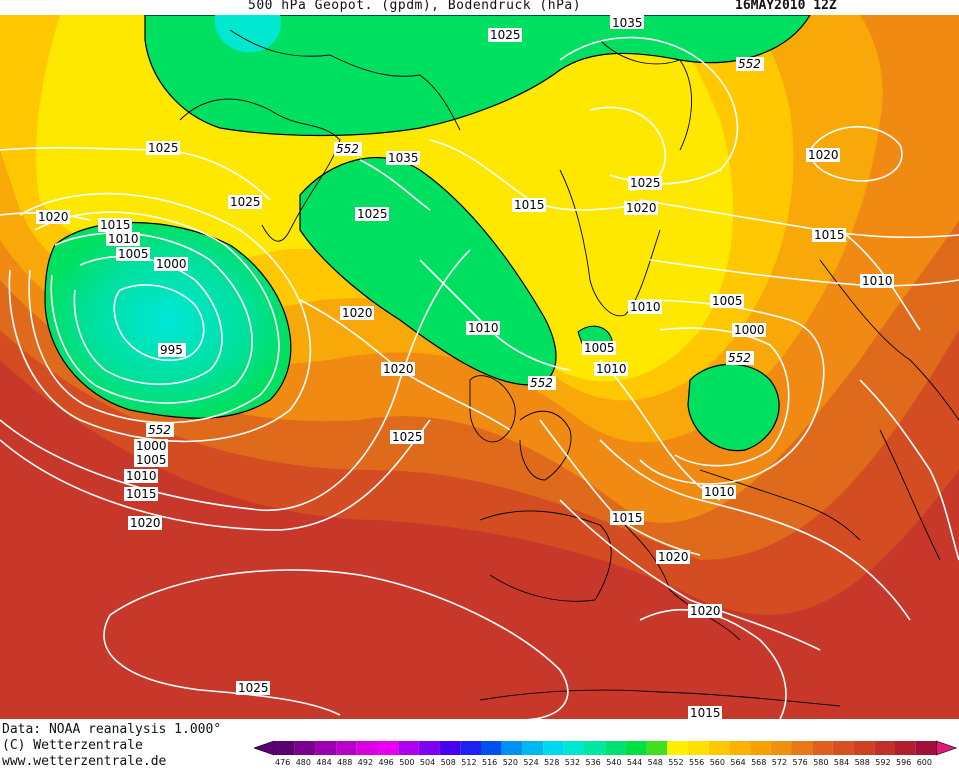  What do you see at coordinates (303, 762) in the screenshot?
I see `colorbar-tick-label: 480` at bounding box center [303, 762].